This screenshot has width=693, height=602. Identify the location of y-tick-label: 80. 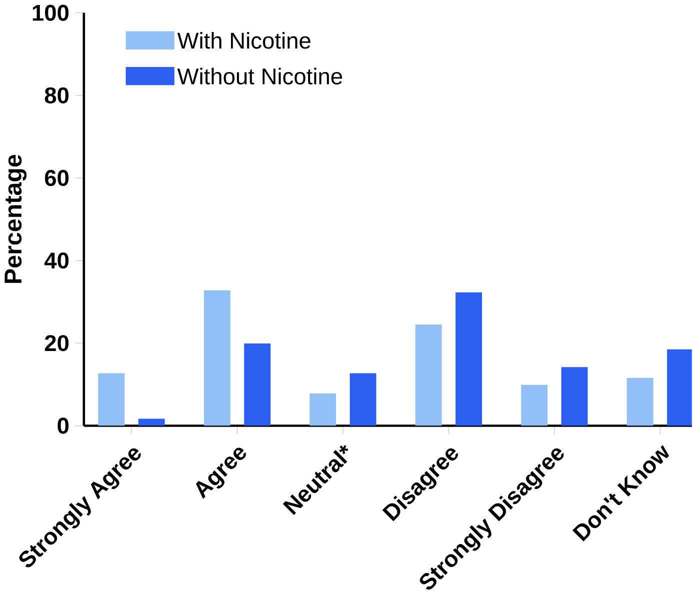
(56, 95).